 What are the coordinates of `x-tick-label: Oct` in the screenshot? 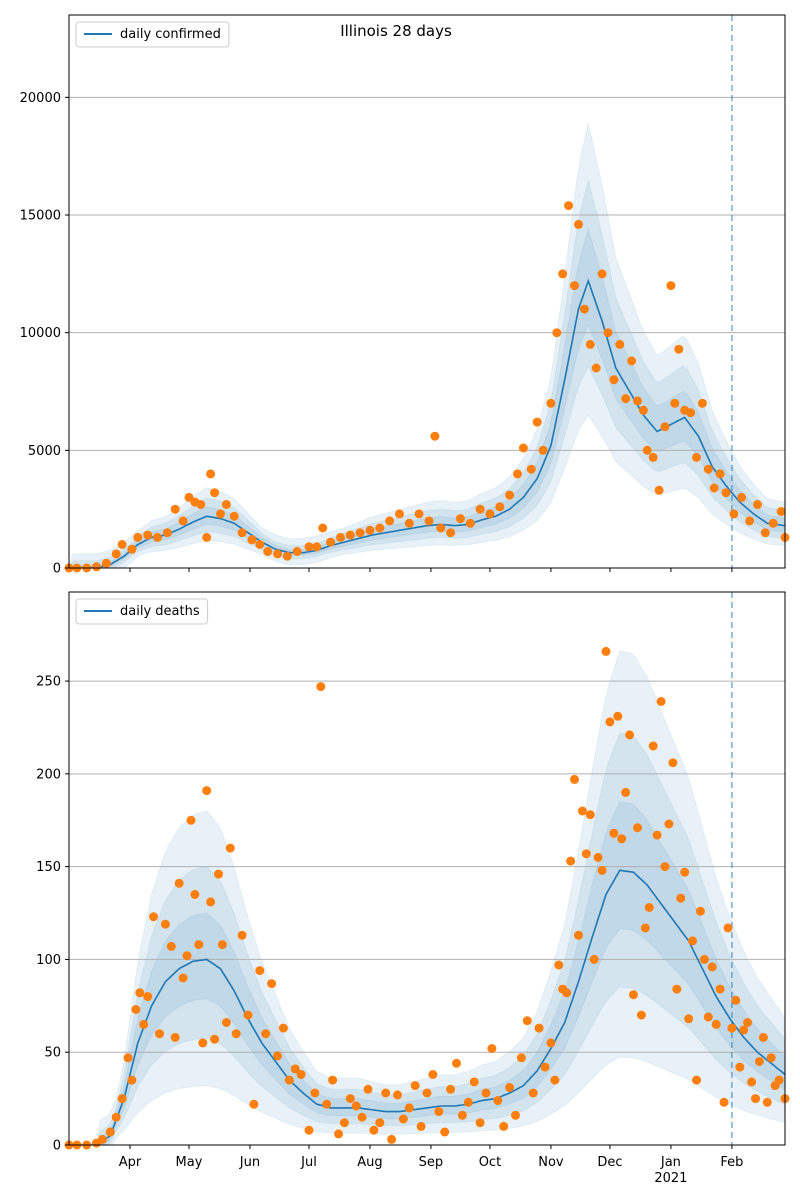 It's located at (490, 1162).